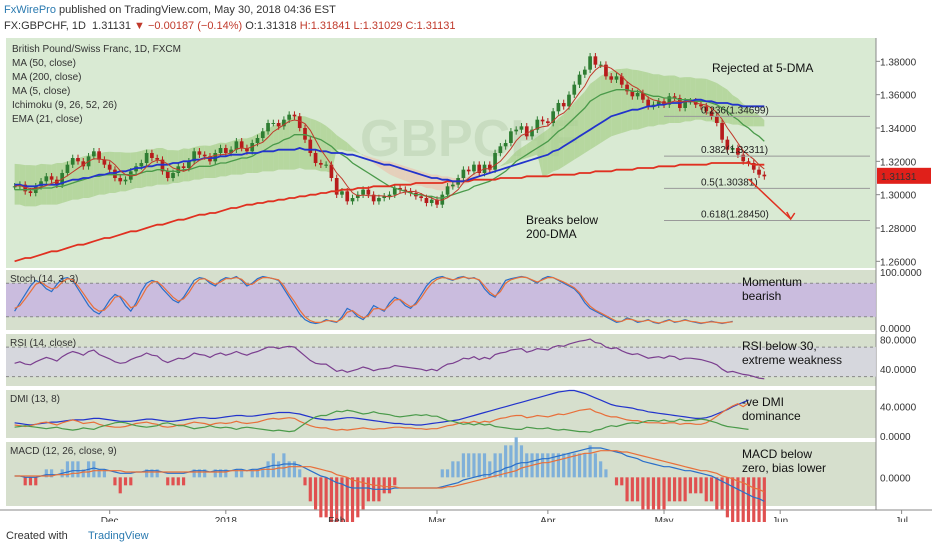 The height and width of the screenshot is (550, 932). What do you see at coordinates (898, 96) in the screenshot?
I see `price-tick-label: 1.36000` at bounding box center [898, 96].